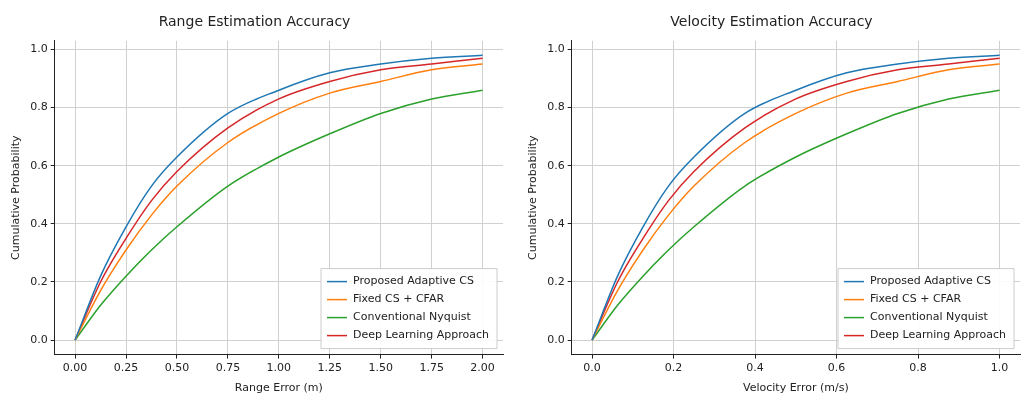 This screenshot has height=403, width=1035. Describe the element at coordinates (330, 368) in the screenshot. I see `x-tick-label: 1.25` at that location.